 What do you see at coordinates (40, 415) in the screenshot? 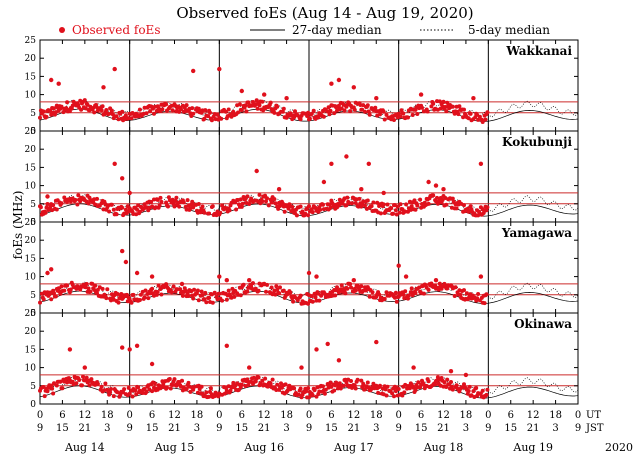
I see `ut-tick-label: 0` at bounding box center [40, 415].